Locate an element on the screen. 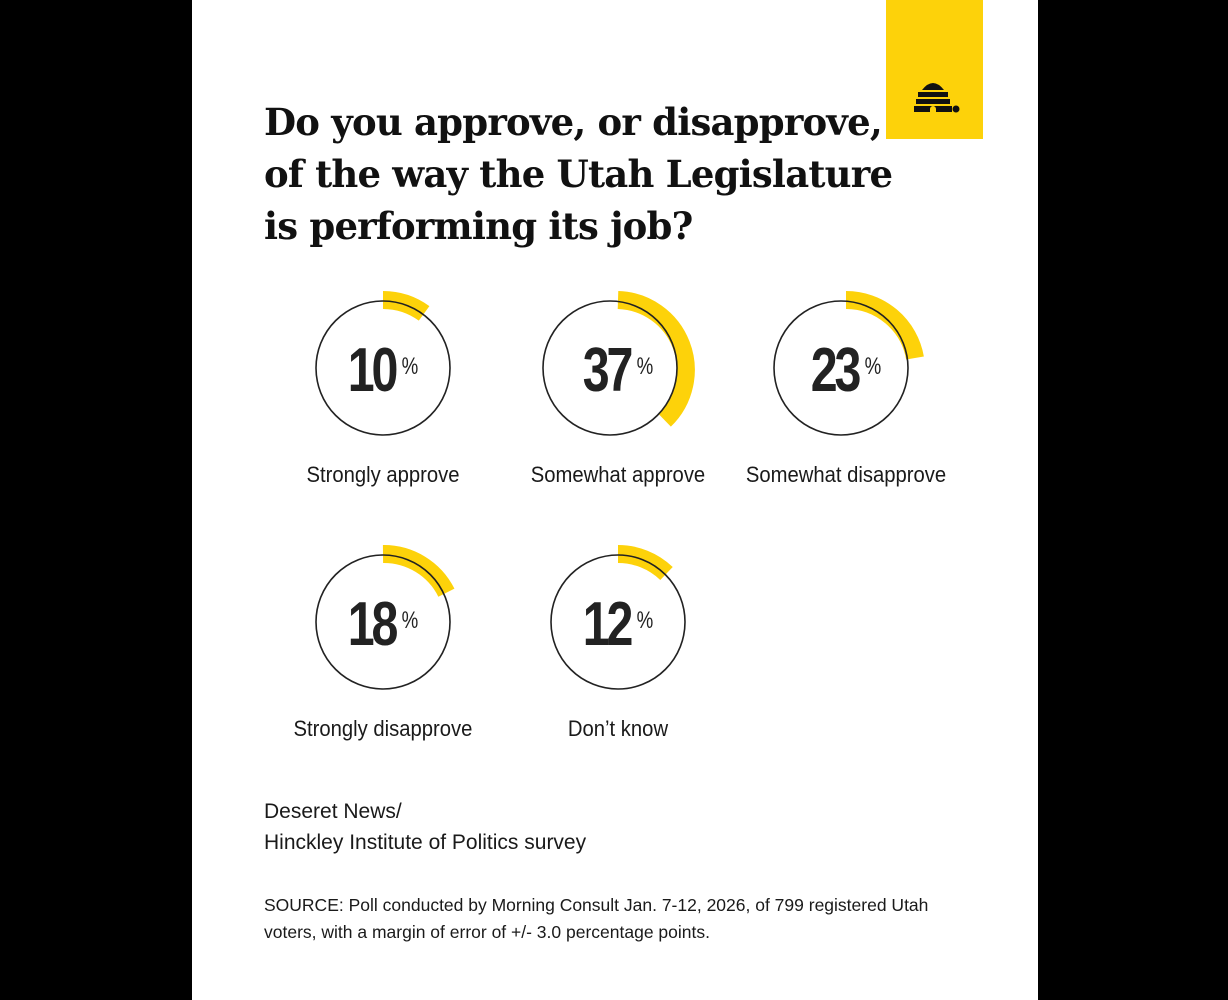 The height and width of the screenshot is (1000, 1228). stat-value: 37% is located at coordinates (618, 370).